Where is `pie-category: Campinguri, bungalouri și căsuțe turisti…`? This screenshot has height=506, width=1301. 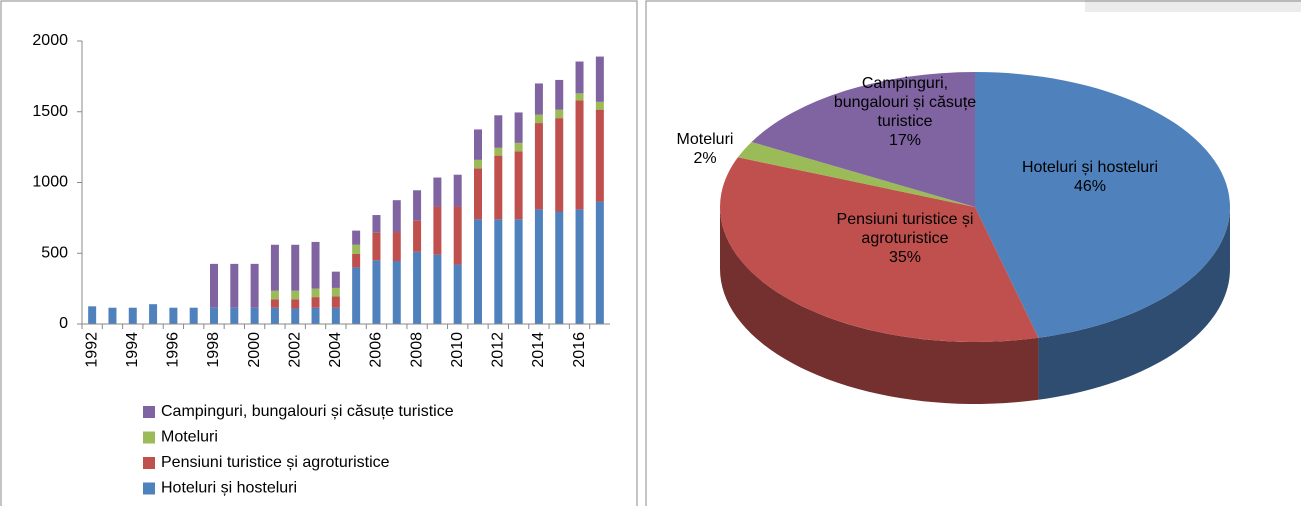 pie-category: Campinguri, bungalouri și căsuțe turisti… is located at coordinates (905, 102).